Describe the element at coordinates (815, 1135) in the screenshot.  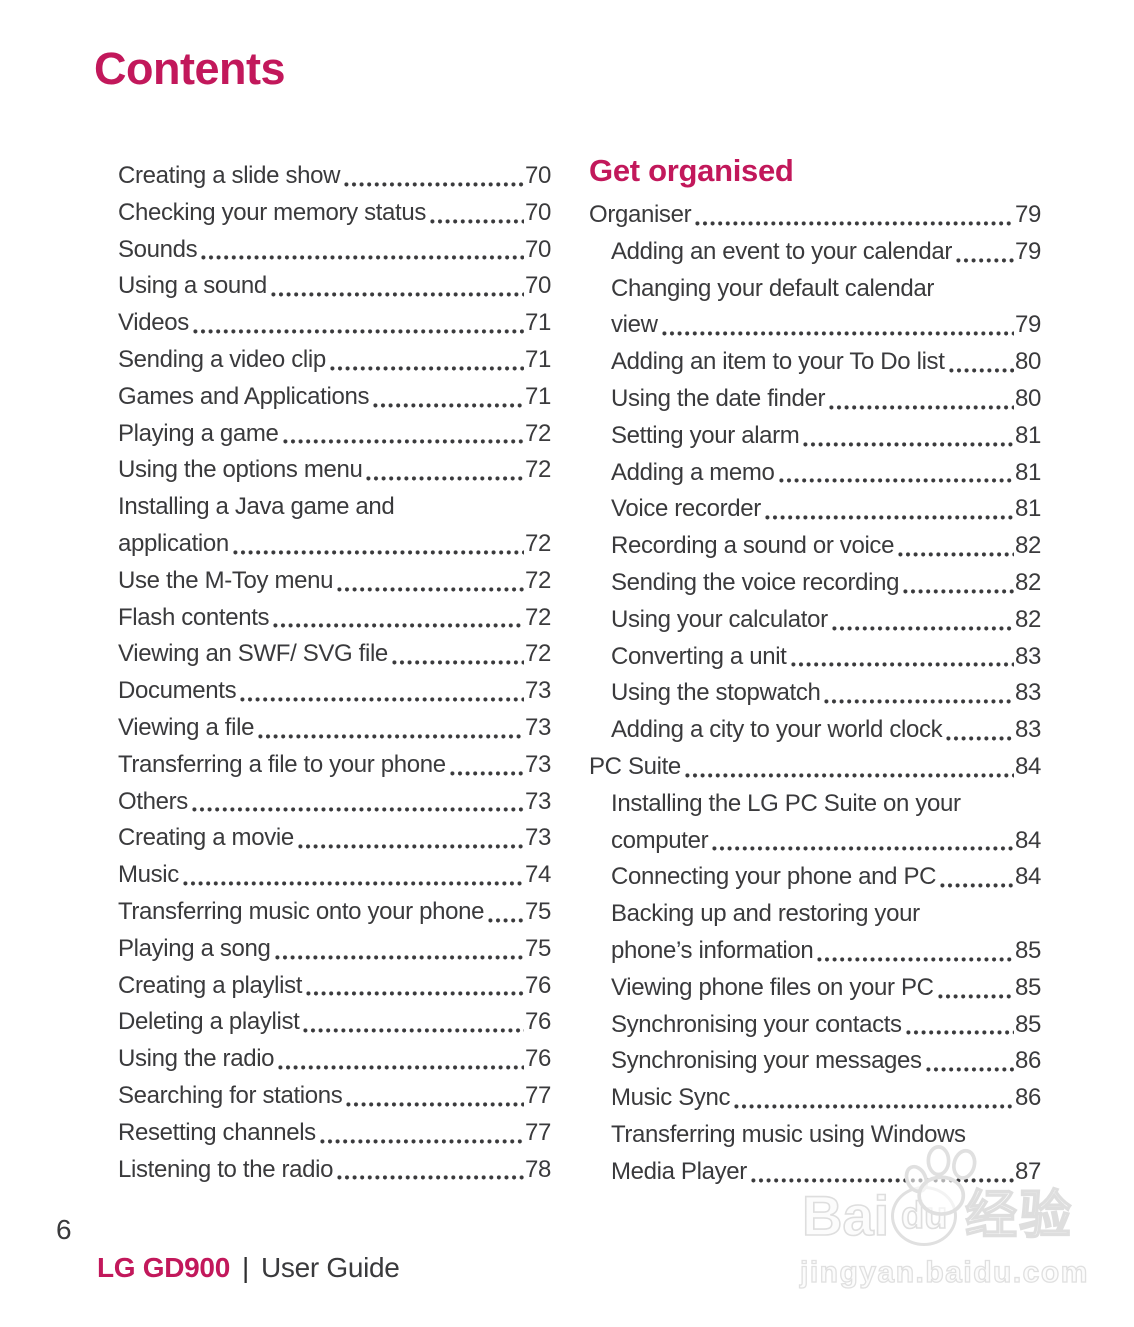
I see `toc-entry-line: Transferring music using Windows` at that location.